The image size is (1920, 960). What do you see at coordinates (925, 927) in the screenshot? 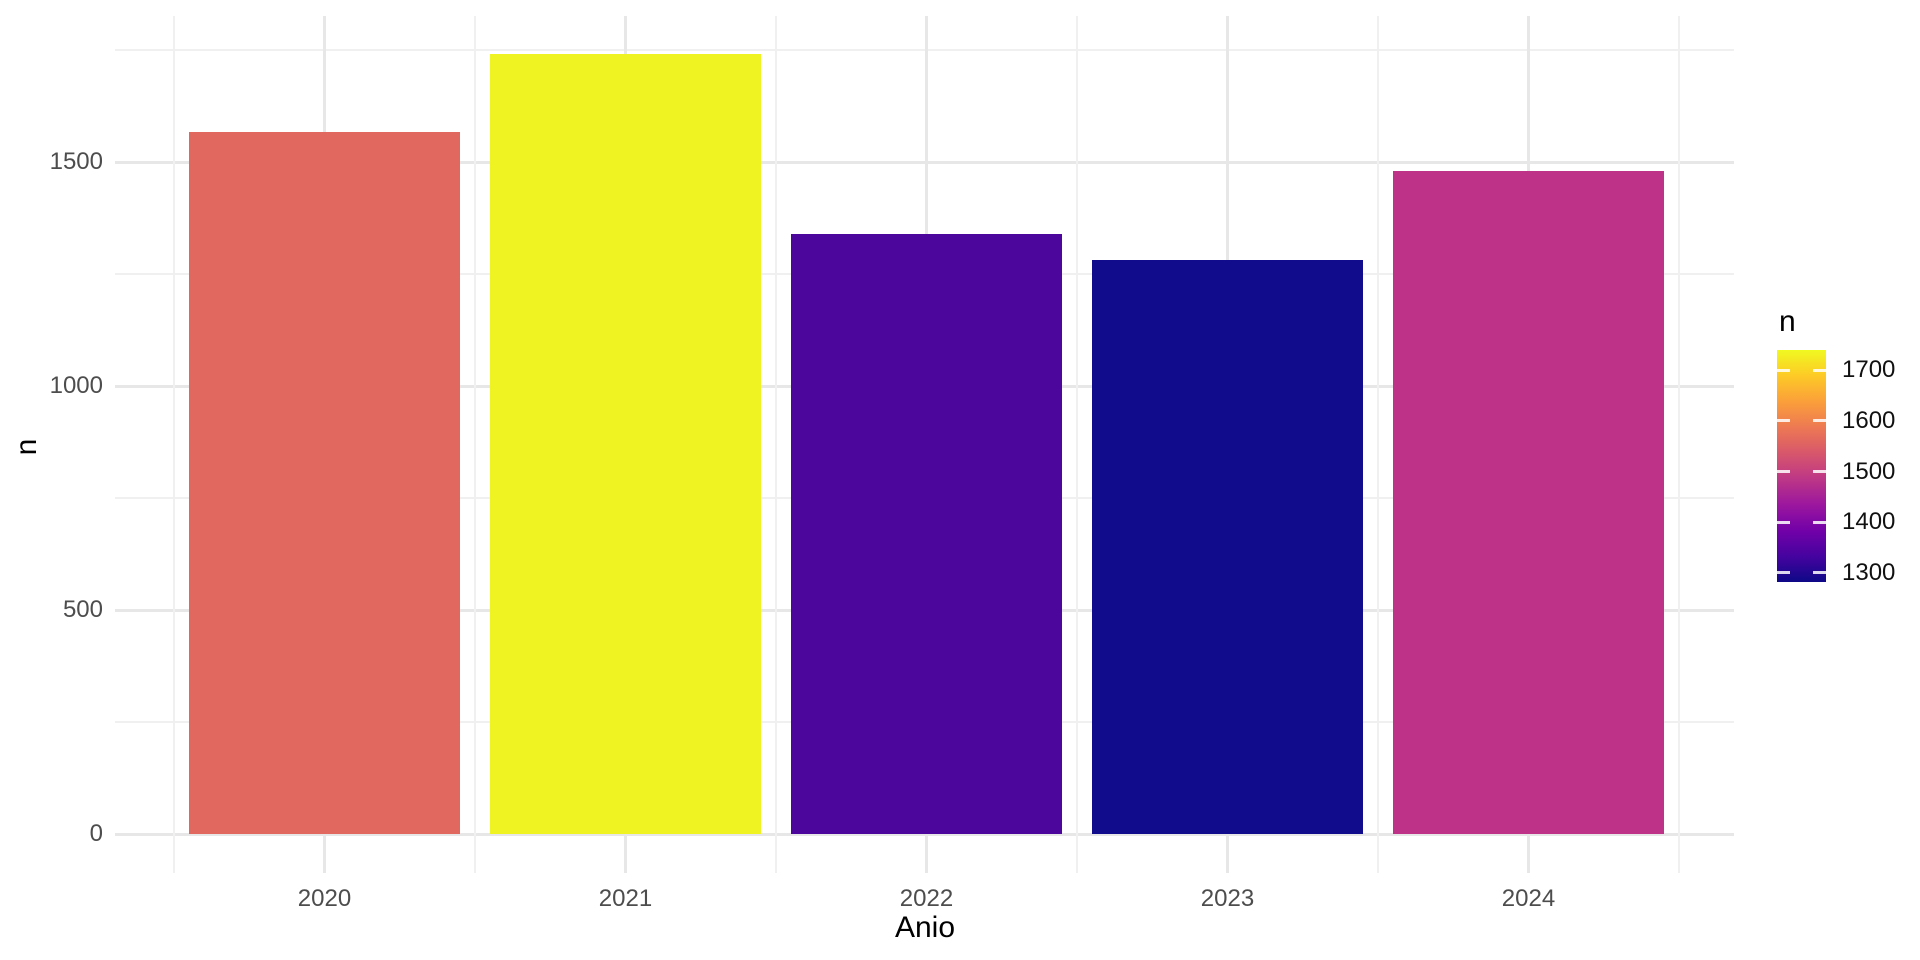
I see `x-axis-title: Anio` at bounding box center [925, 927].